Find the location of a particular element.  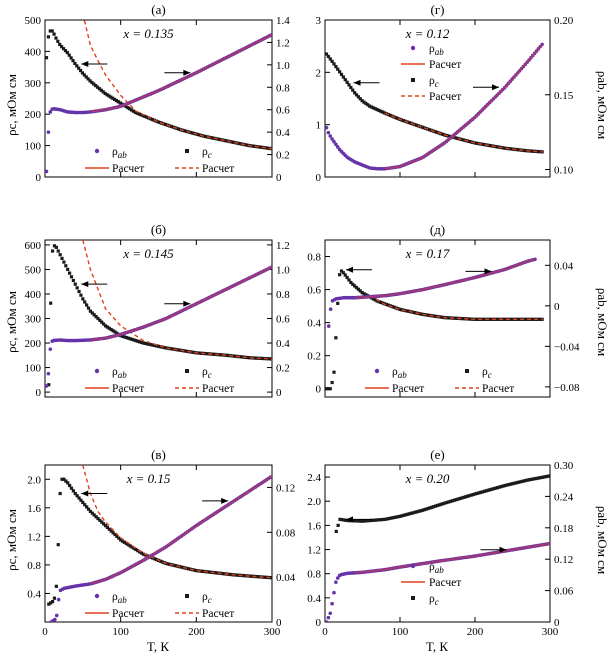

y-left-tick-label: 300 is located at coordinates (33, 320).